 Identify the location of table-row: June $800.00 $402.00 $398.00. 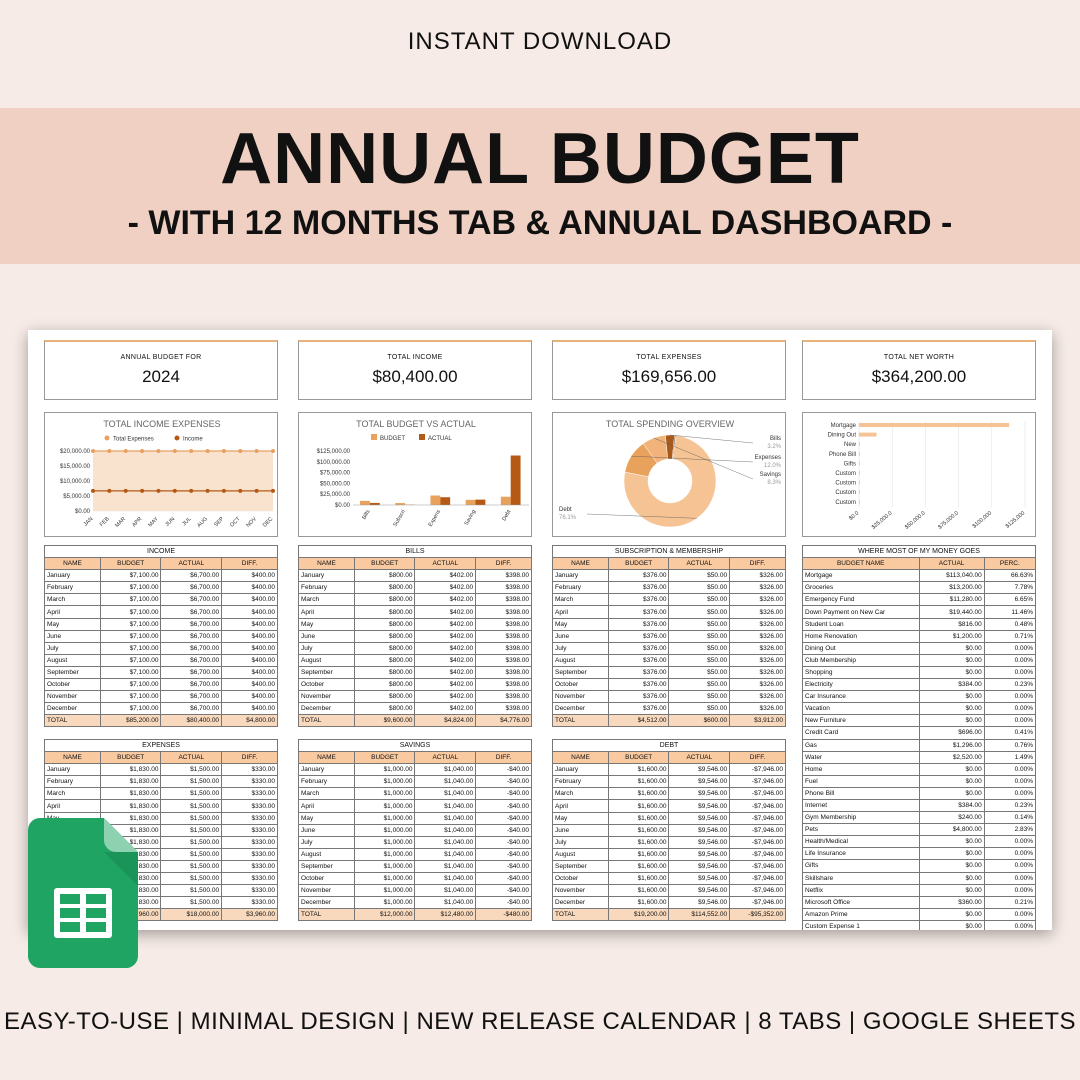
(415, 636).